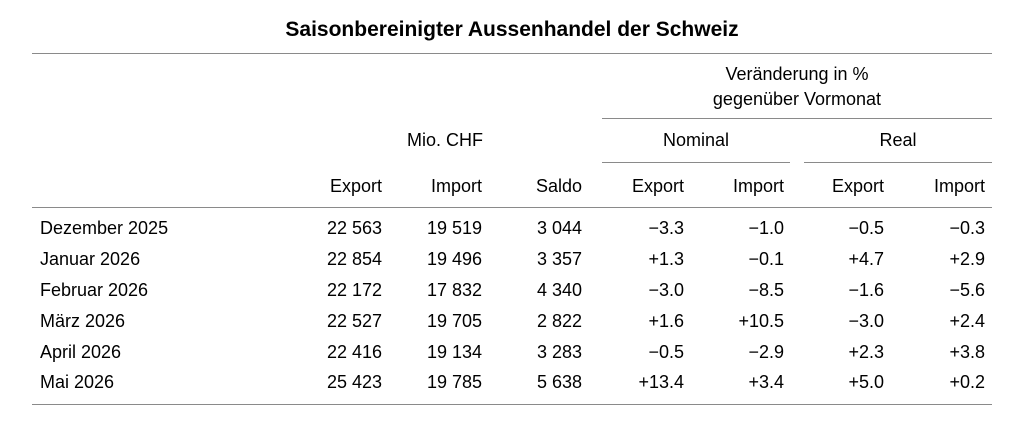 This screenshot has width=1024, height=434. Describe the element at coordinates (866, 352) in the screenshot. I see `cell-real-export: +2.3` at that location.